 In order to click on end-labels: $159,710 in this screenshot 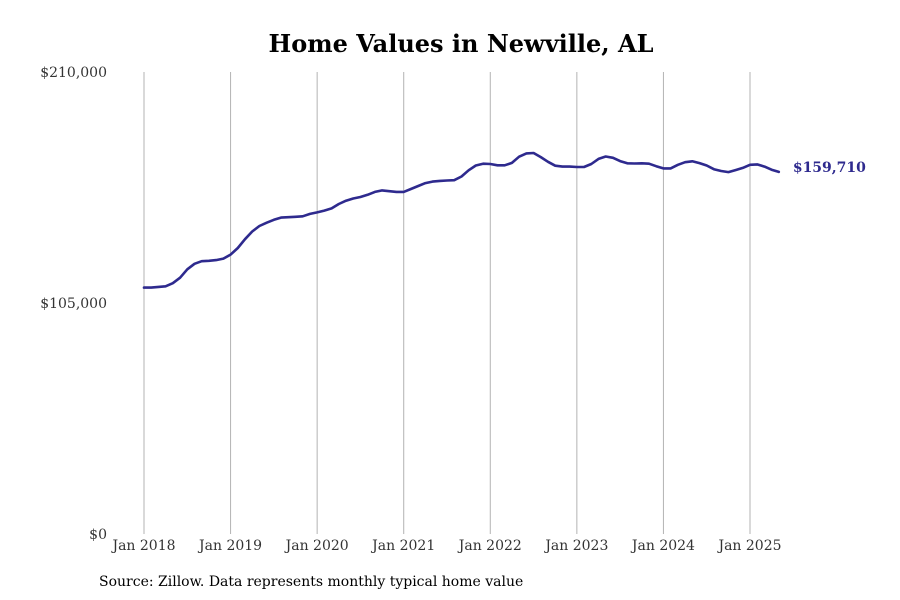, I will do `click(829, 168)`.